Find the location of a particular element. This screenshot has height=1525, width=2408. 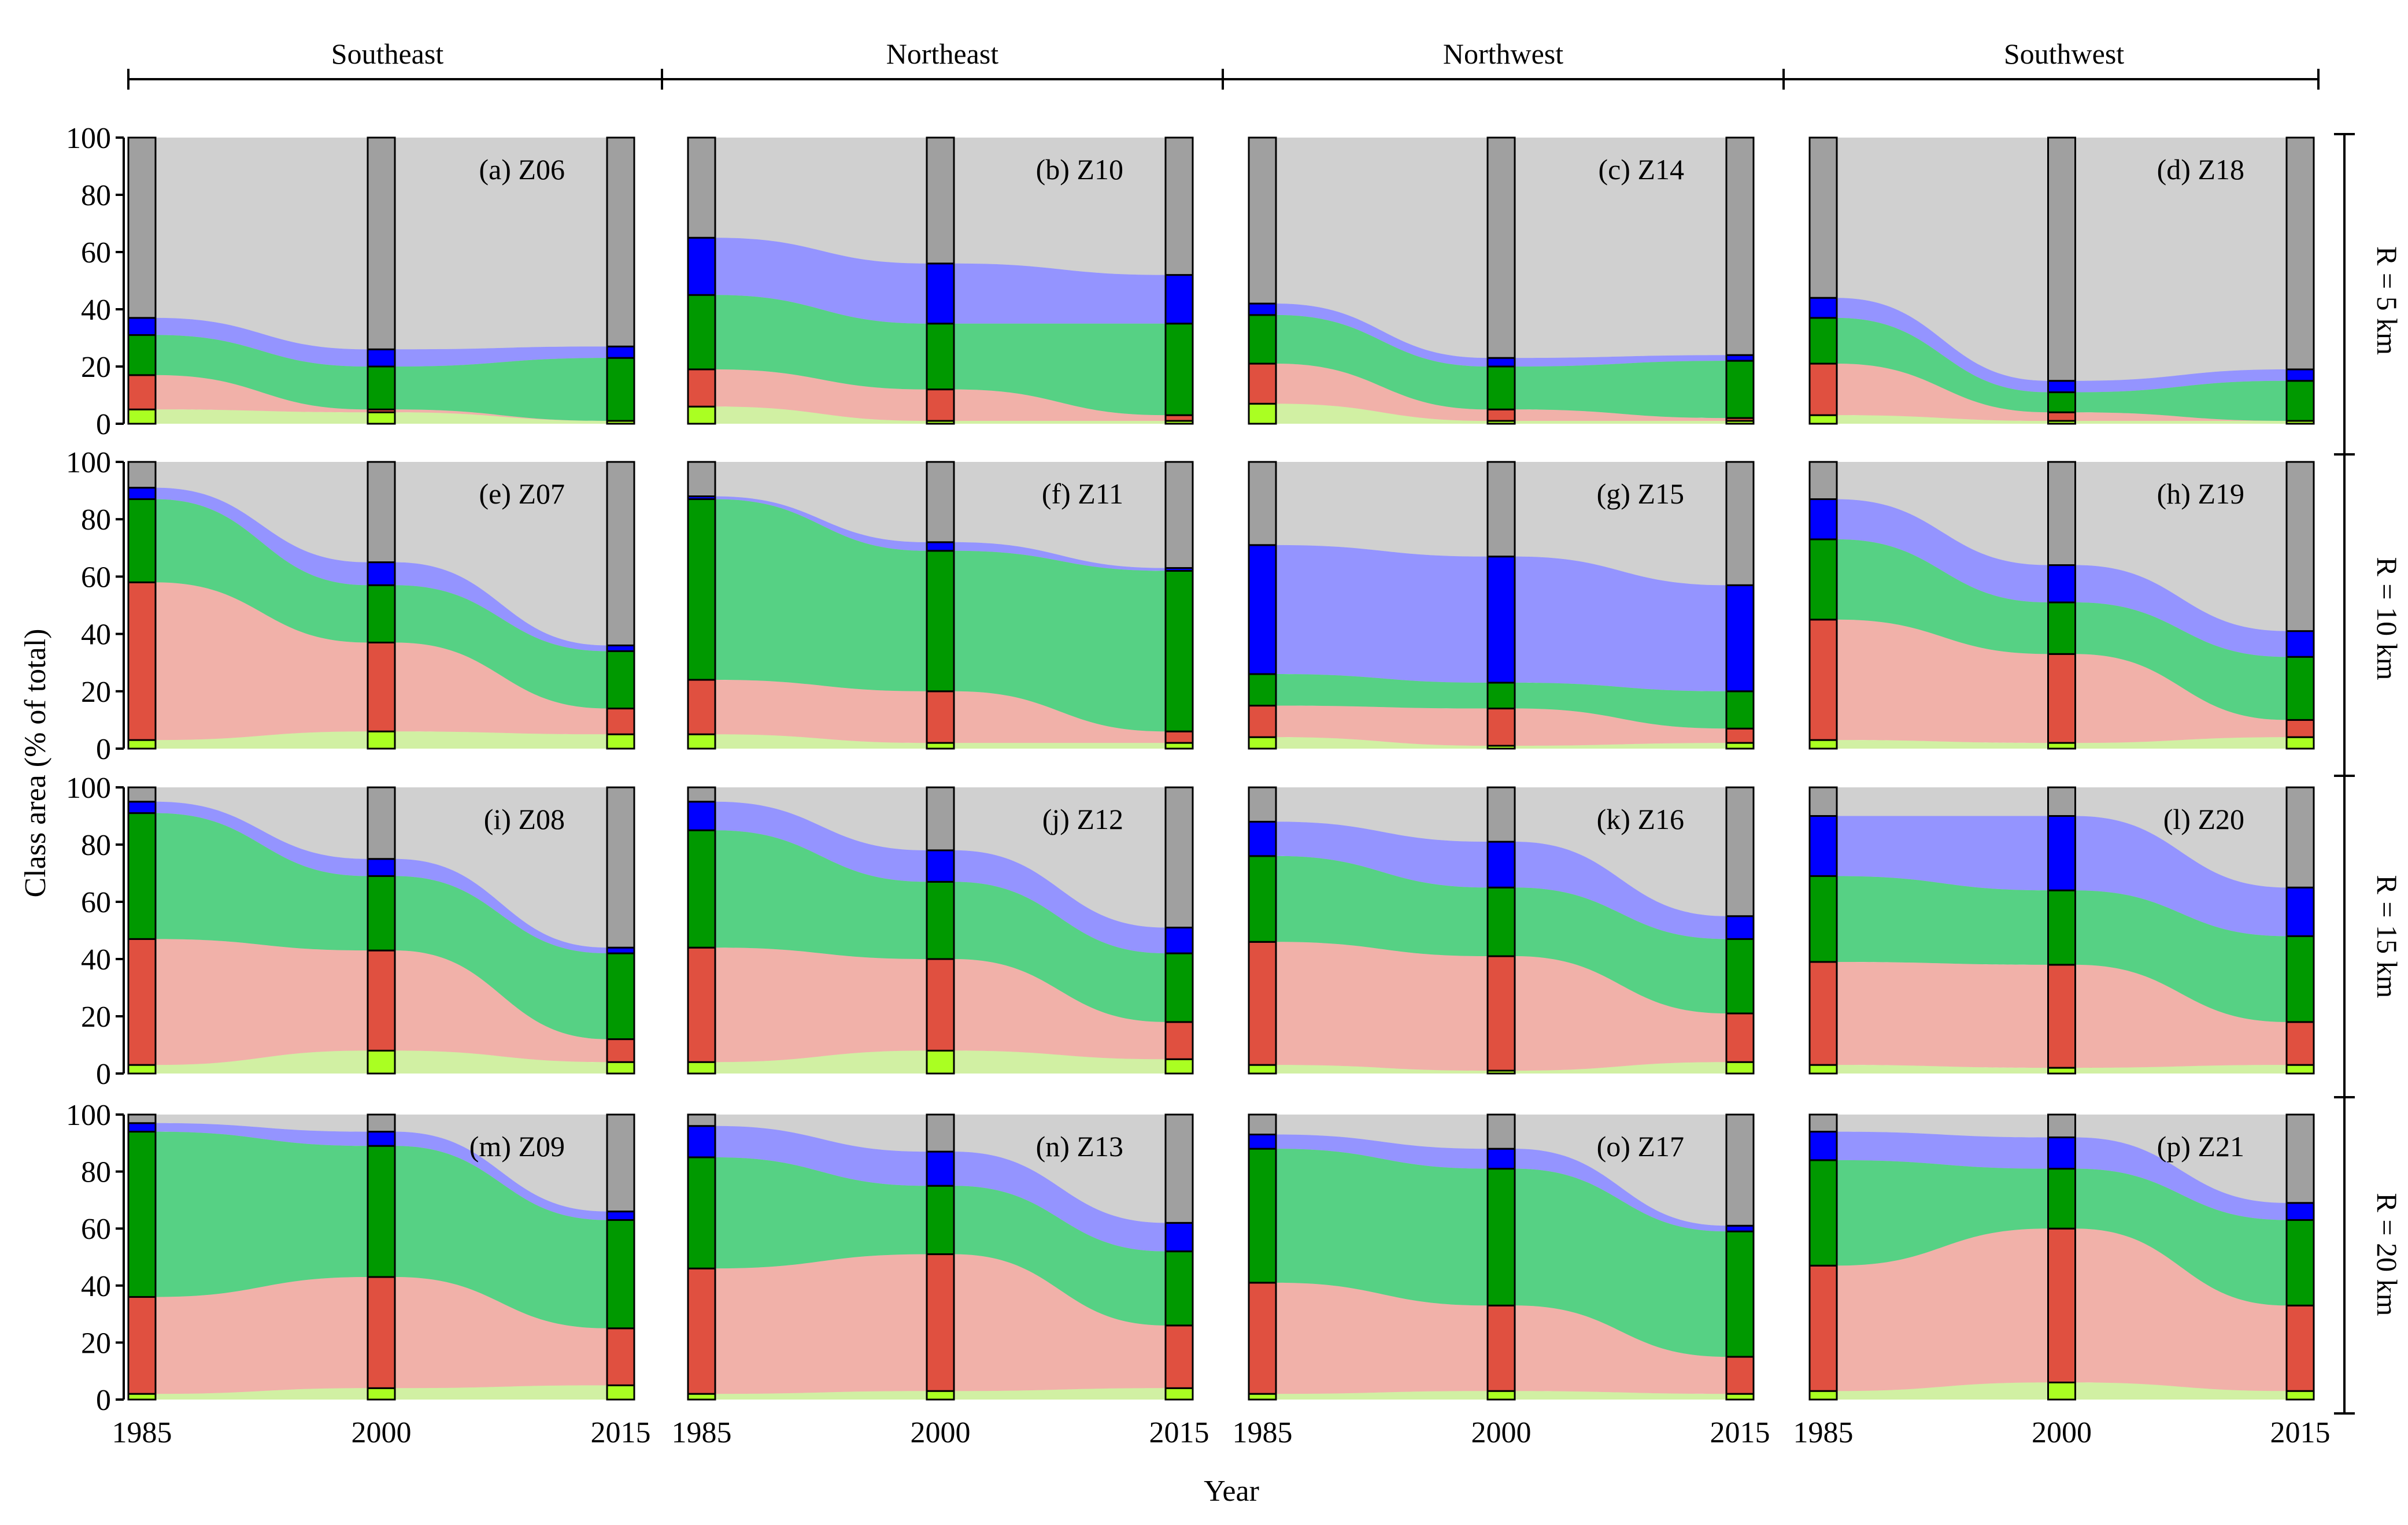

panel: (c) Z14 is located at coordinates (1501, 280).